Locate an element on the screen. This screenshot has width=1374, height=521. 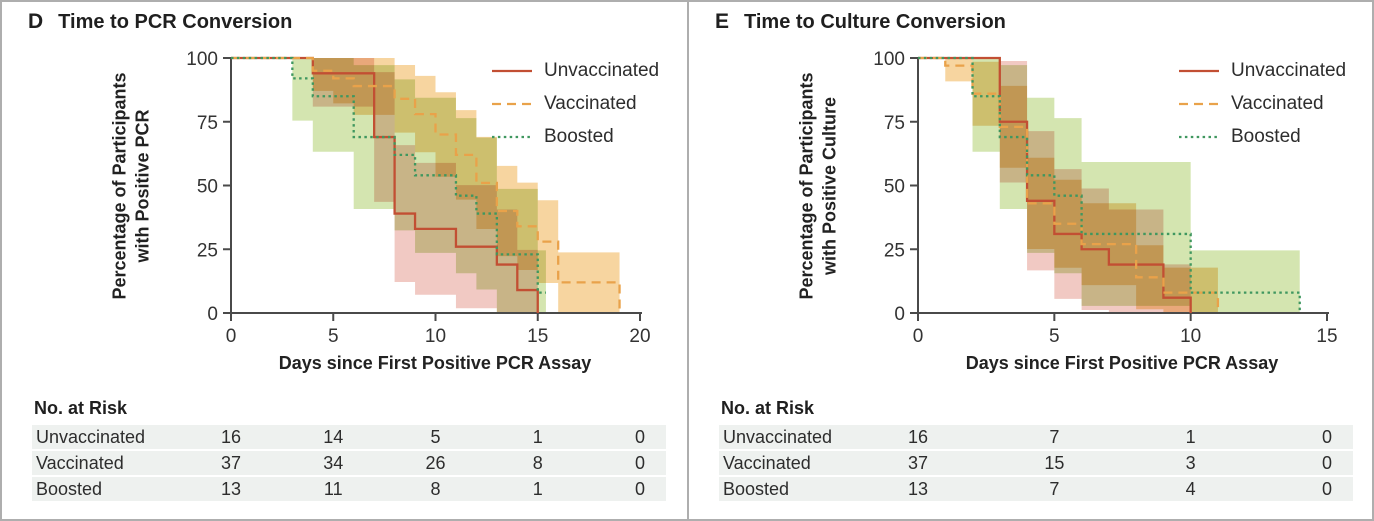
risk-count-day-5: 11 is located at coordinates (333, 489).